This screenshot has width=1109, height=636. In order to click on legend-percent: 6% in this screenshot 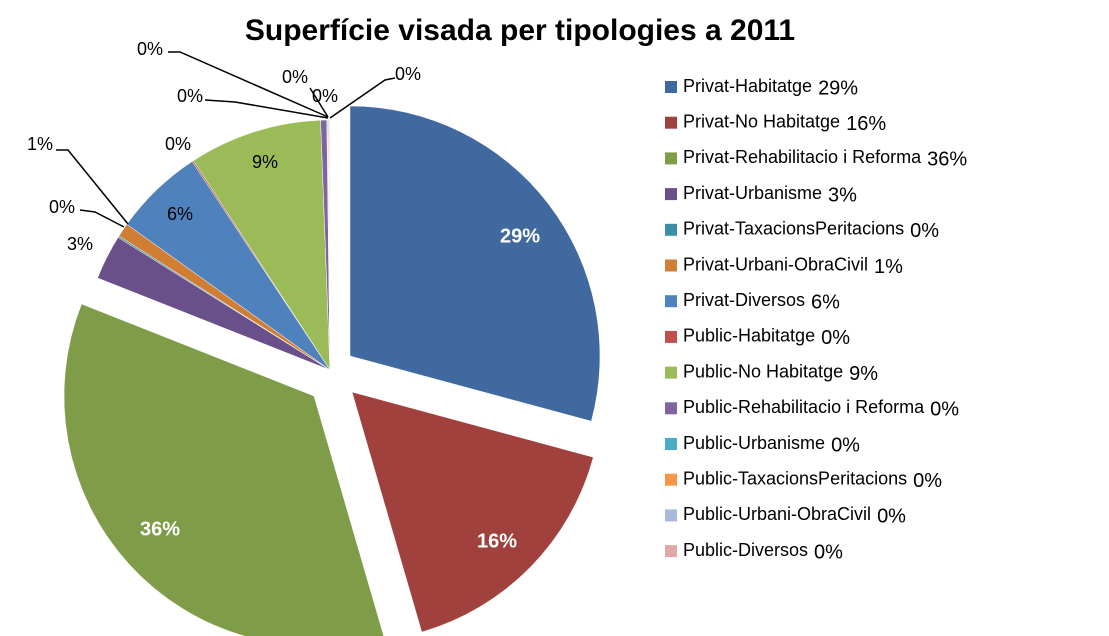, I will do `click(825, 302)`.